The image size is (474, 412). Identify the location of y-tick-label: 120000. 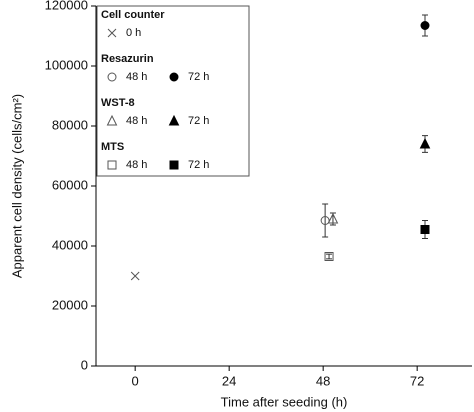
(66, 6).